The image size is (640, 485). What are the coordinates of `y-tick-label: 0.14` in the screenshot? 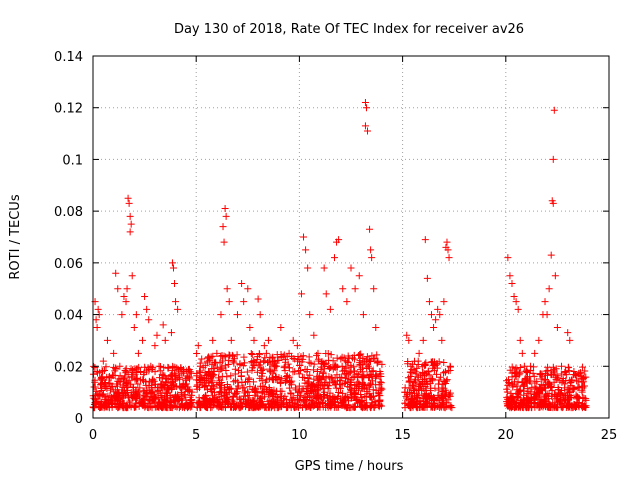 It's located at (68, 57).